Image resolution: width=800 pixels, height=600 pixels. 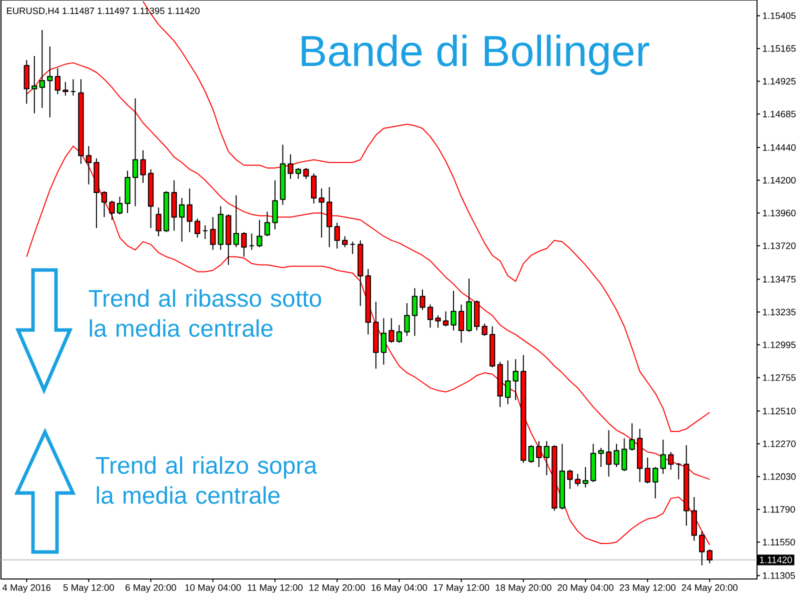 What do you see at coordinates (476, 54) in the screenshot?
I see `text: Bande di Bollinger` at bounding box center [476, 54].